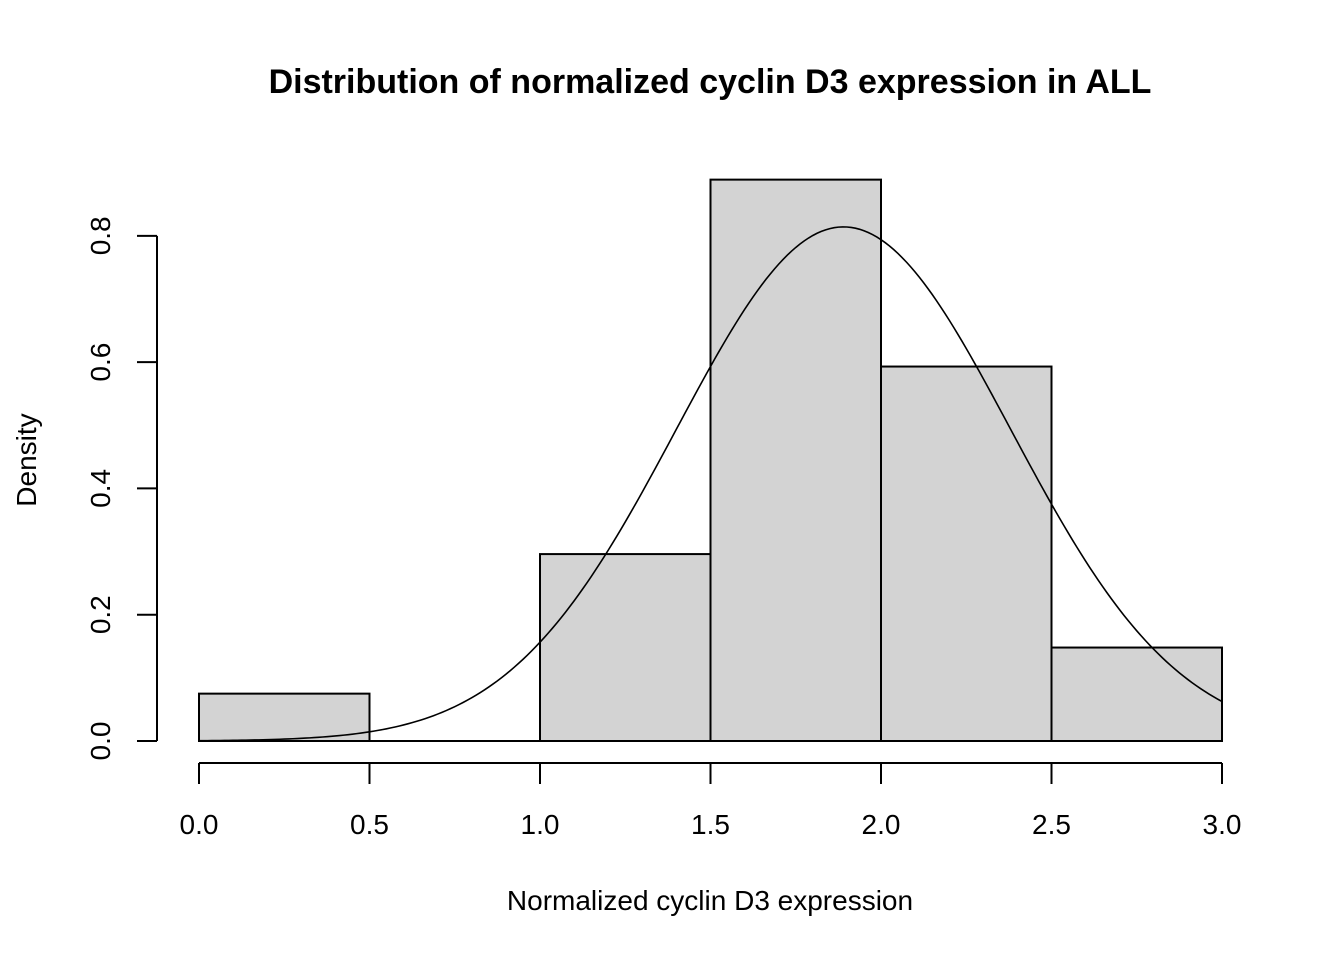 This screenshot has height=960, width=1344. I want to click on x-tick-label-6: 3.0, so click(1222, 824).